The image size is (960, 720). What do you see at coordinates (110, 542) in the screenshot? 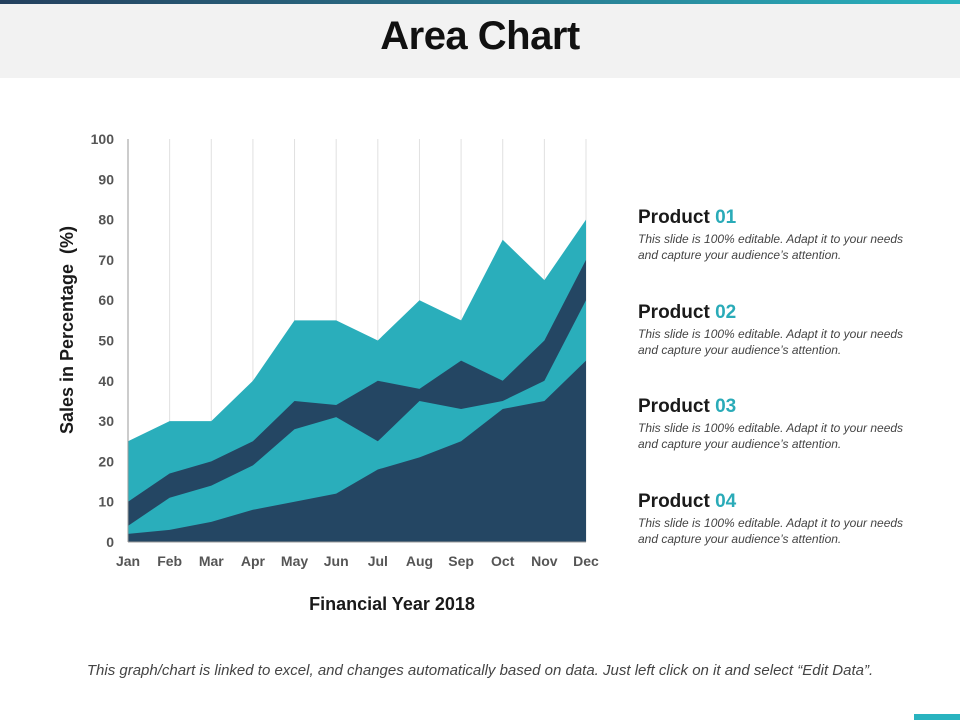
I see `y-tick-label: 0` at bounding box center [110, 542].